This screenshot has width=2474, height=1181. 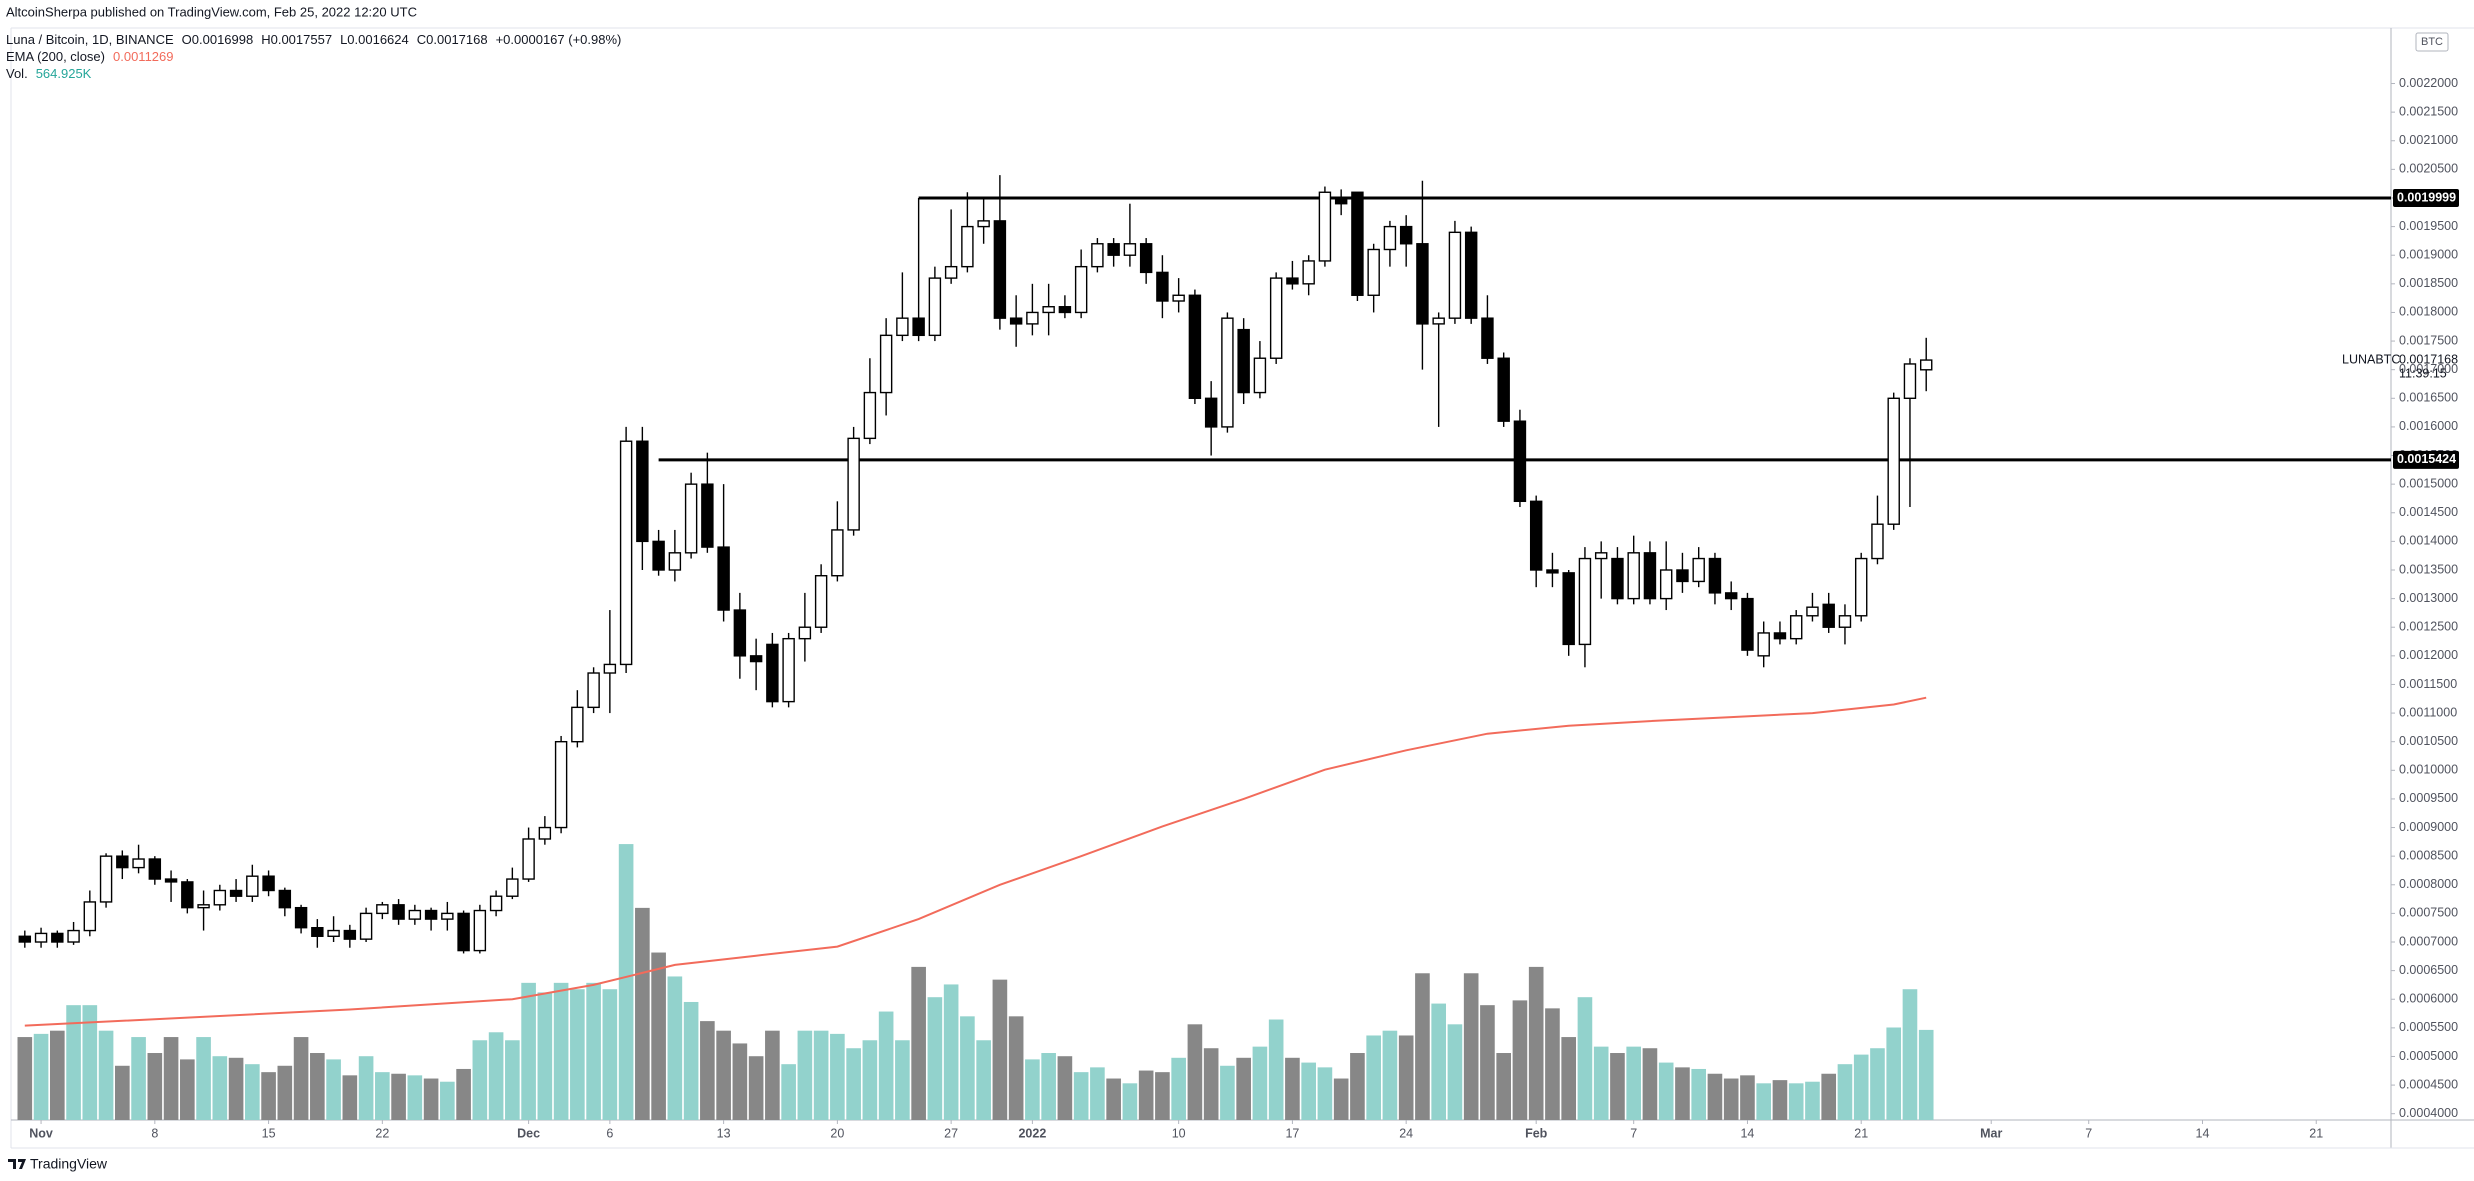 I want to click on y-tick-label: 0.0022000, so click(x=2428, y=83).